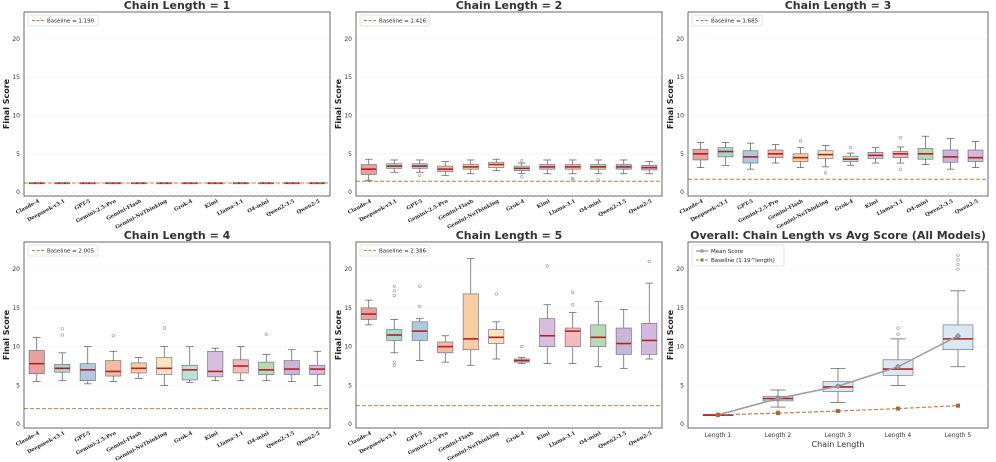  I want to click on legend-baseline-label: Baseline = 1.685, so click(735, 22).